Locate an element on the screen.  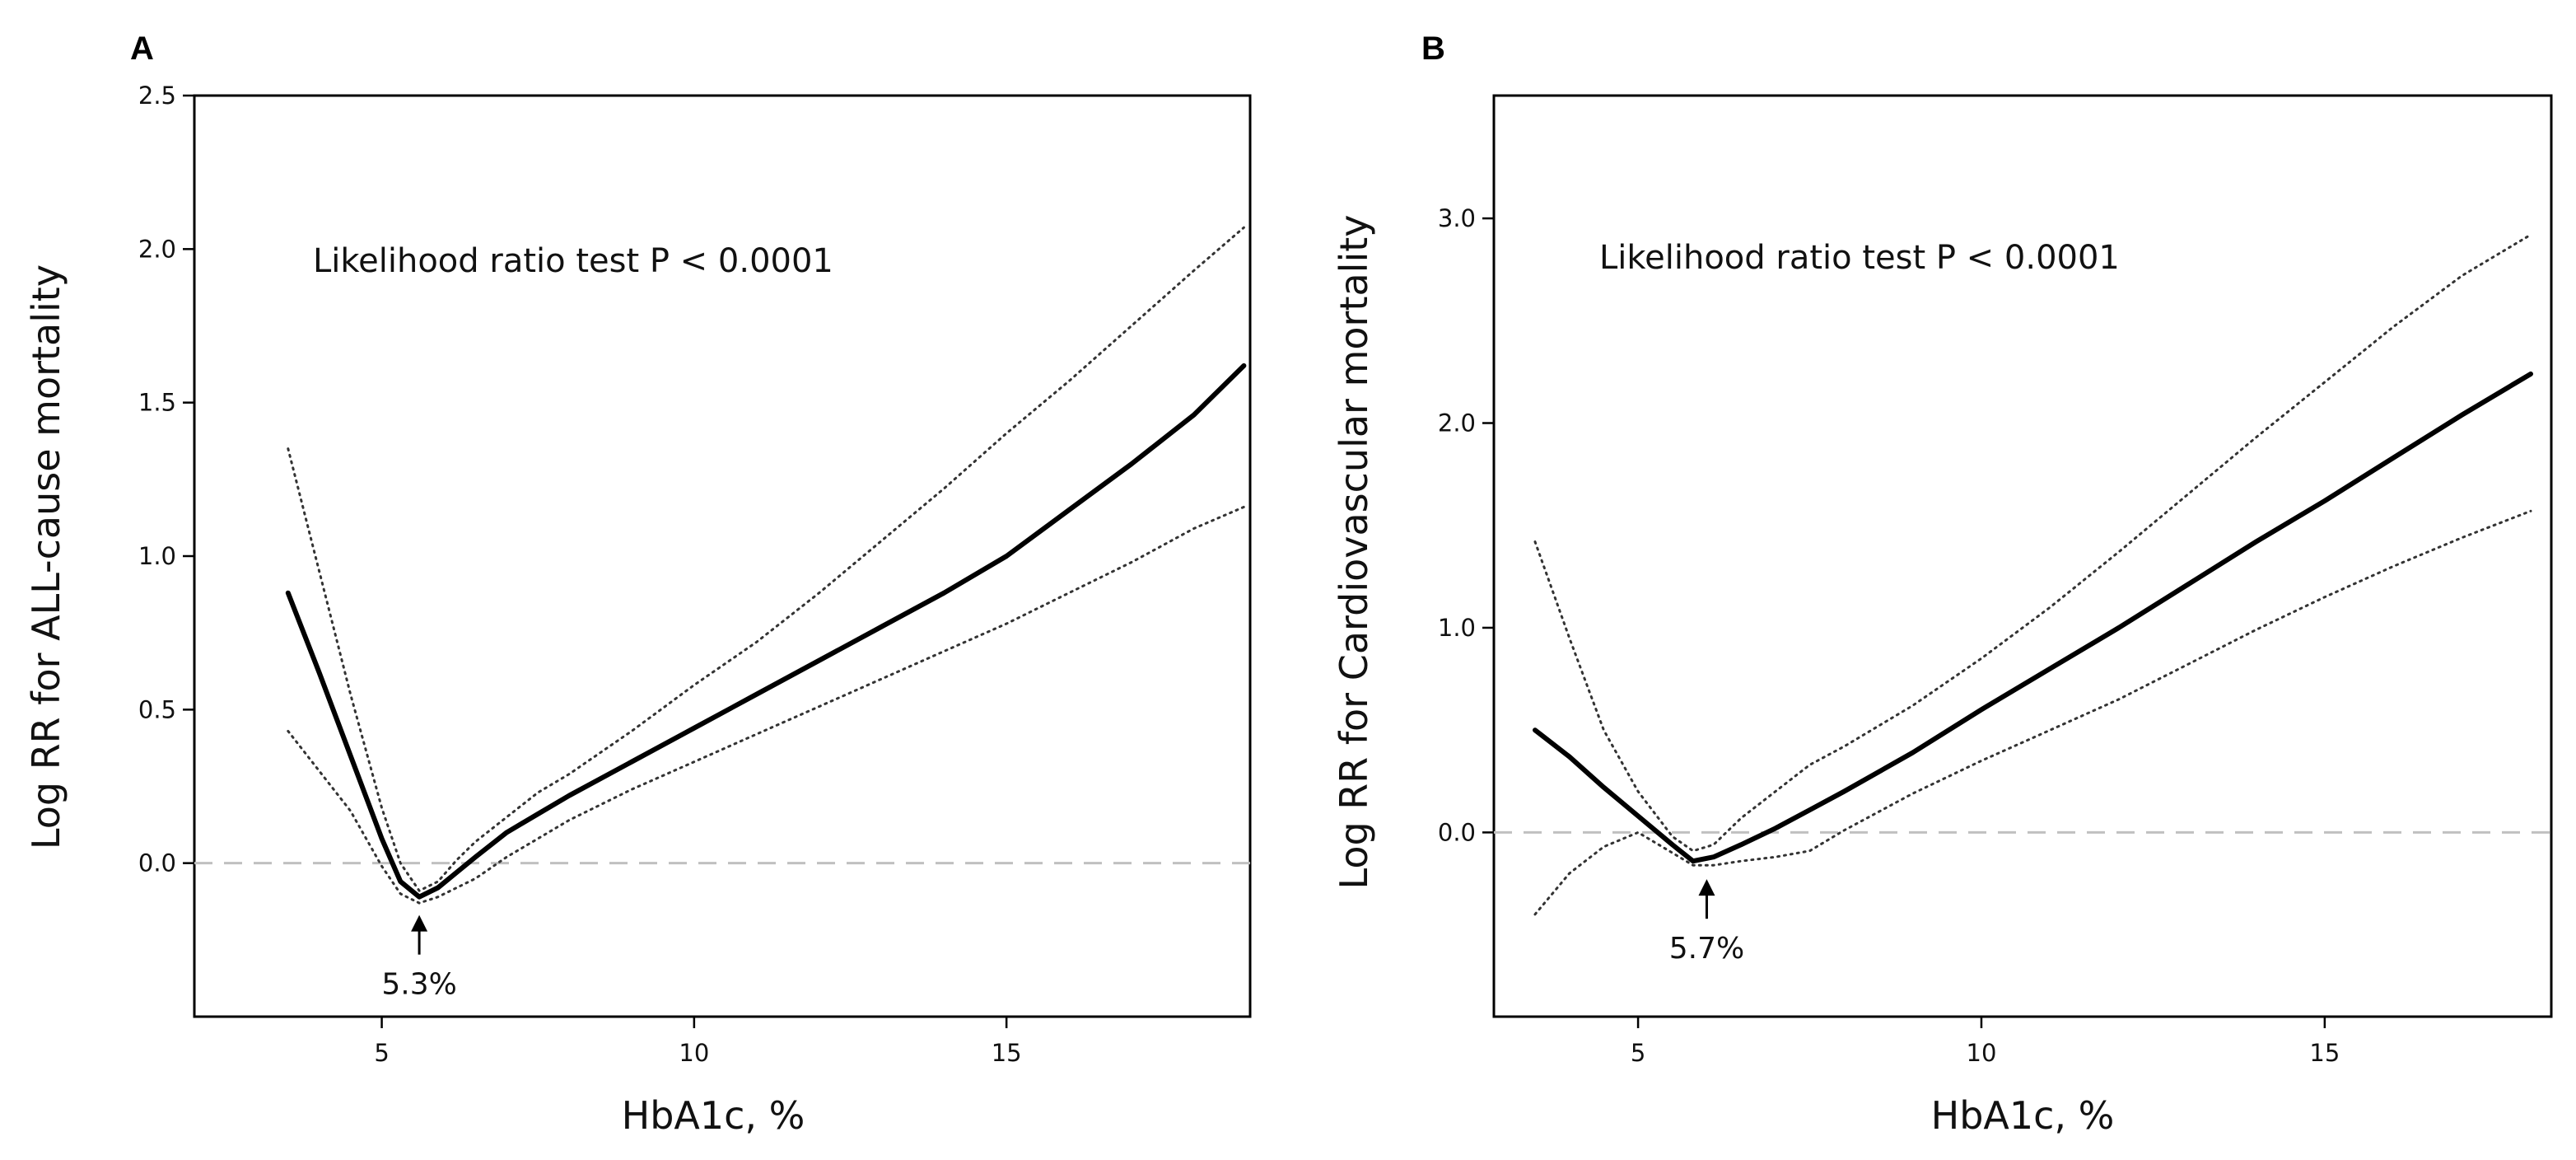
panel-b-x-tick-label: 15 is located at coordinates (2324, 1053).